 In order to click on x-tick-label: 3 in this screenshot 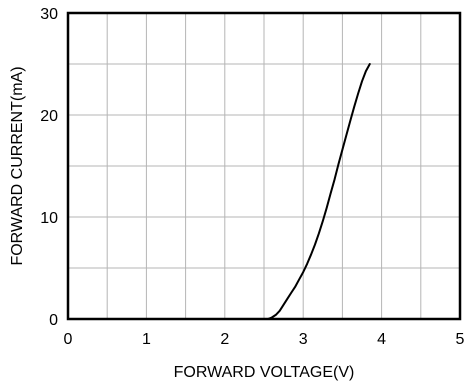, I will do `click(303, 339)`.